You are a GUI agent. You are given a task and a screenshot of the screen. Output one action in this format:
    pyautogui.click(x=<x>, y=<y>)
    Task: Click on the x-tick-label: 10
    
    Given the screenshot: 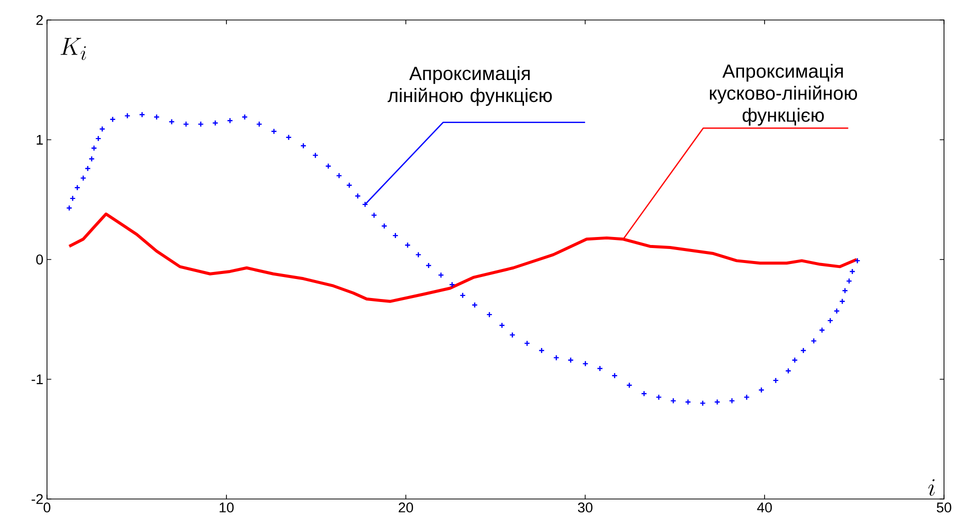 What is the action you would take?
    pyautogui.click(x=227, y=507)
    